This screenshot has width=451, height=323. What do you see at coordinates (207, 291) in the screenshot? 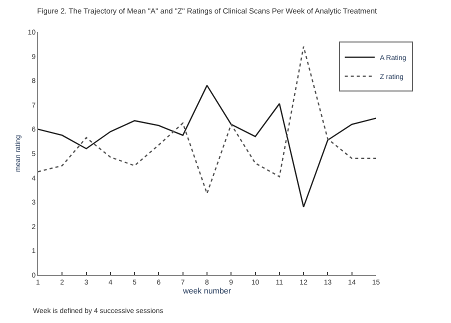
I see `x-axis-title: week number` at bounding box center [207, 291].